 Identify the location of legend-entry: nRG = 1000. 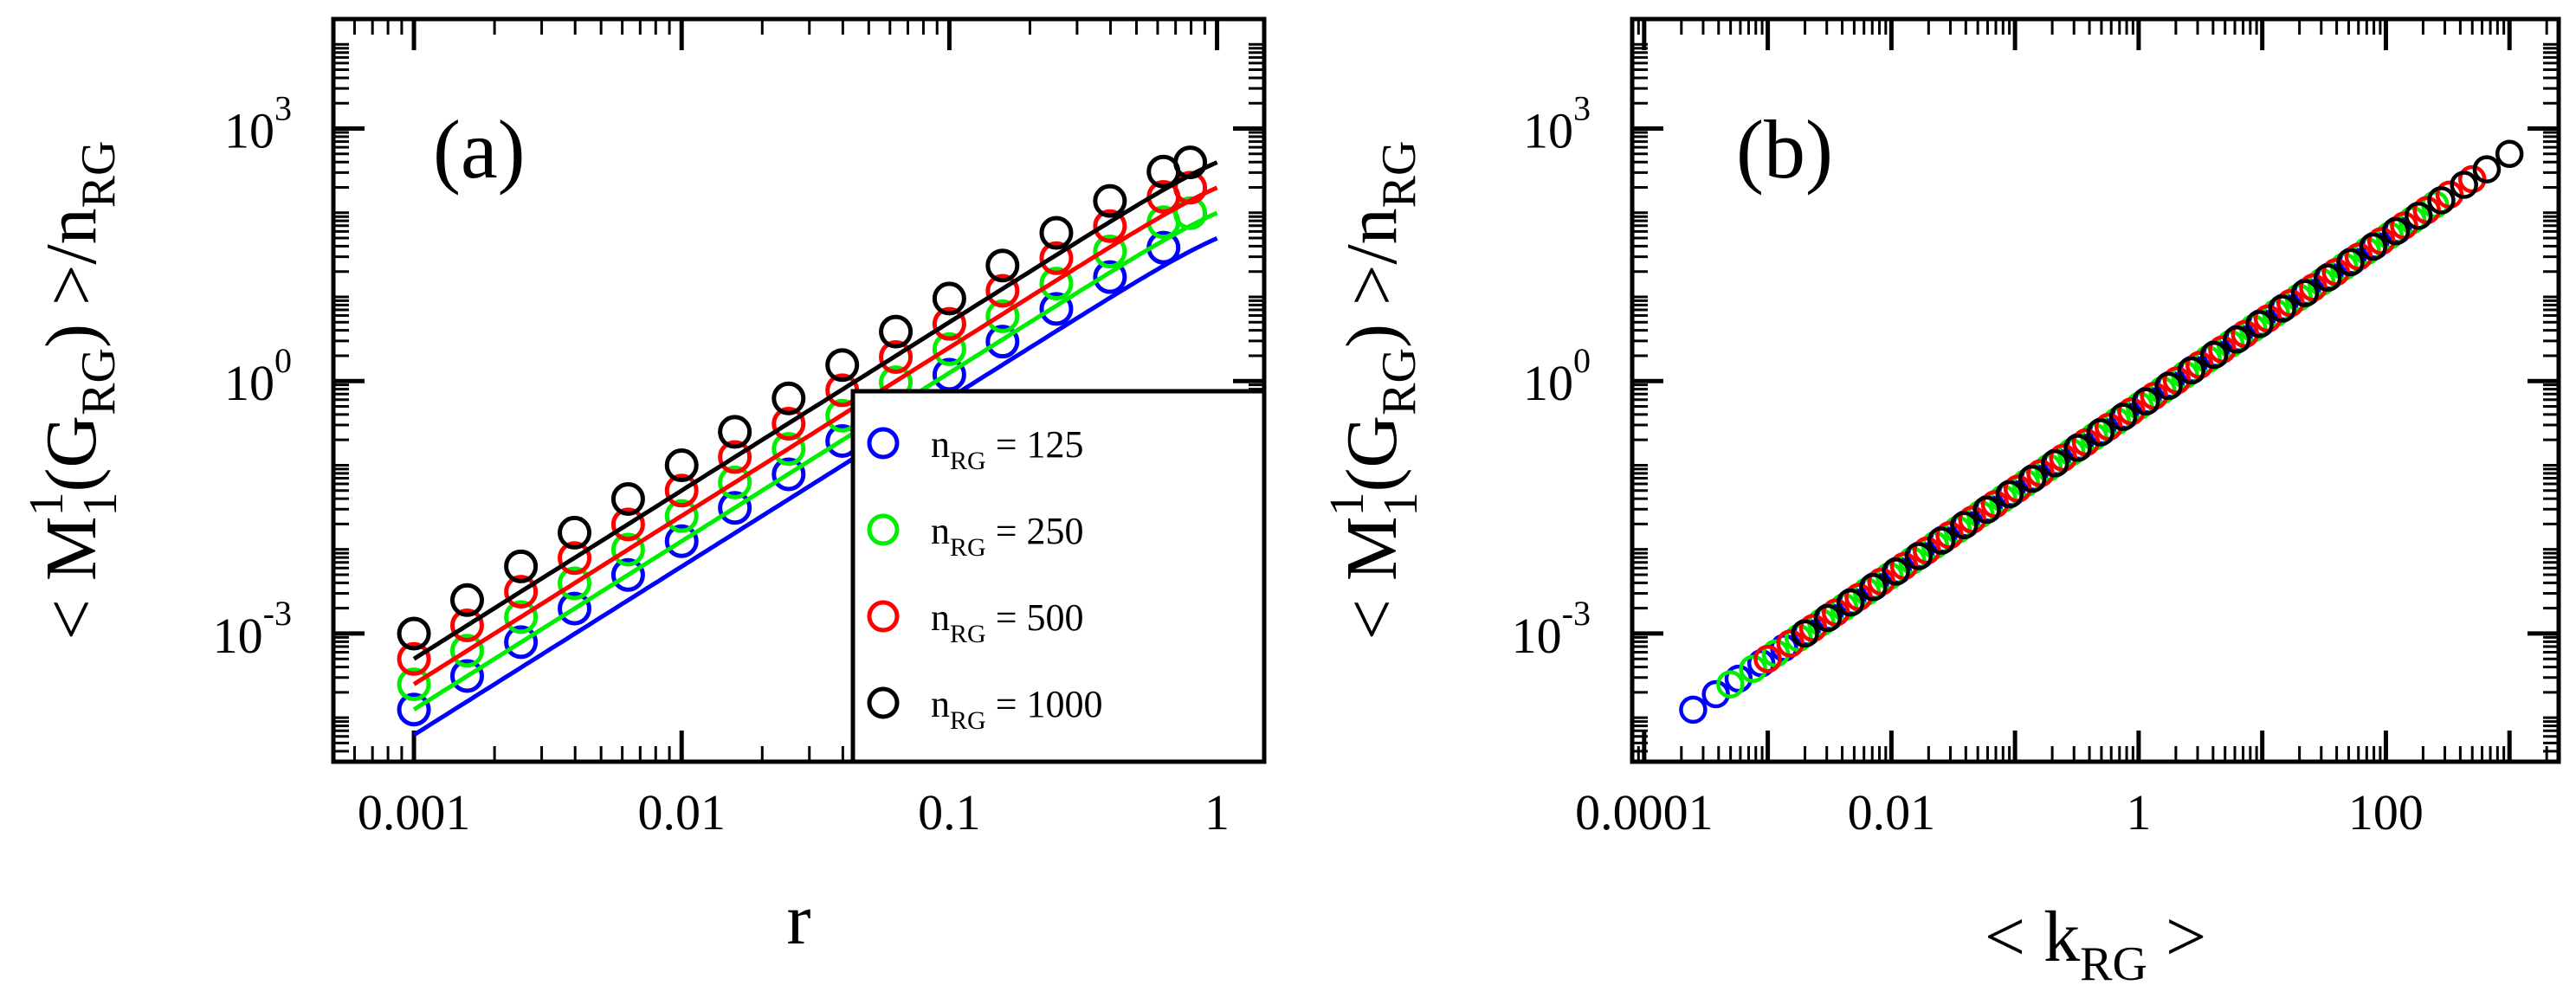
(1017, 709).